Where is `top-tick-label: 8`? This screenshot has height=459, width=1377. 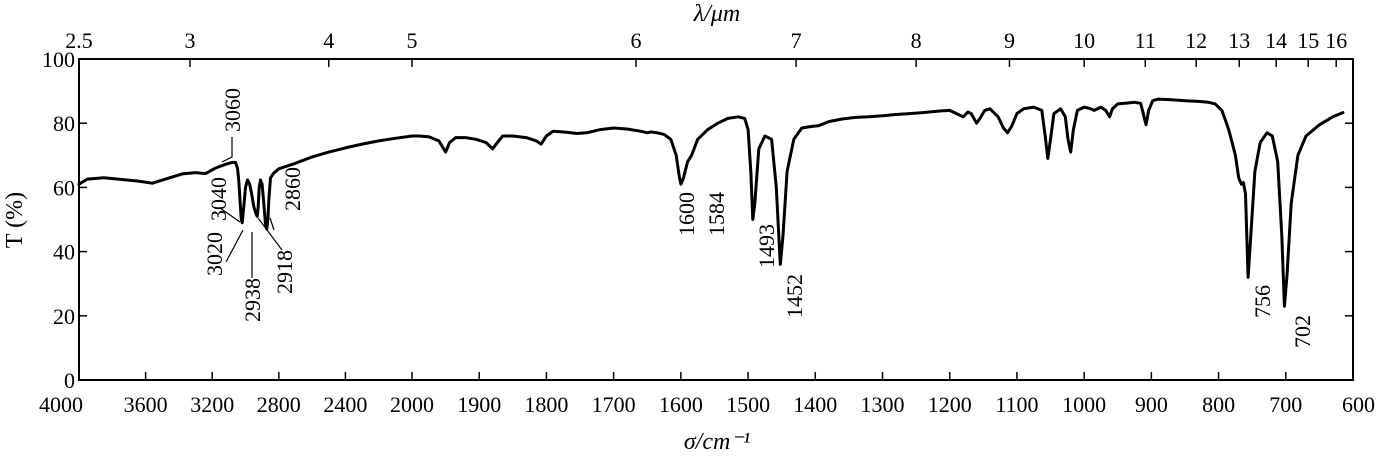 top-tick-label: 8 is located at coordinates (916, 40).